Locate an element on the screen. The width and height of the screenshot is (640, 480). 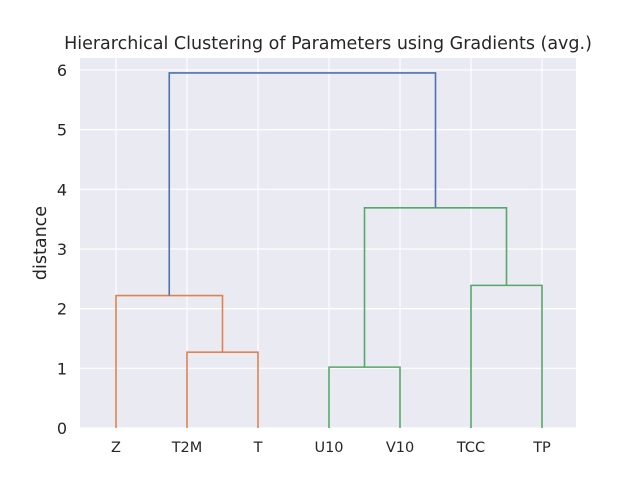
y-tick-label: 3 is located at coordinates (62, 249).